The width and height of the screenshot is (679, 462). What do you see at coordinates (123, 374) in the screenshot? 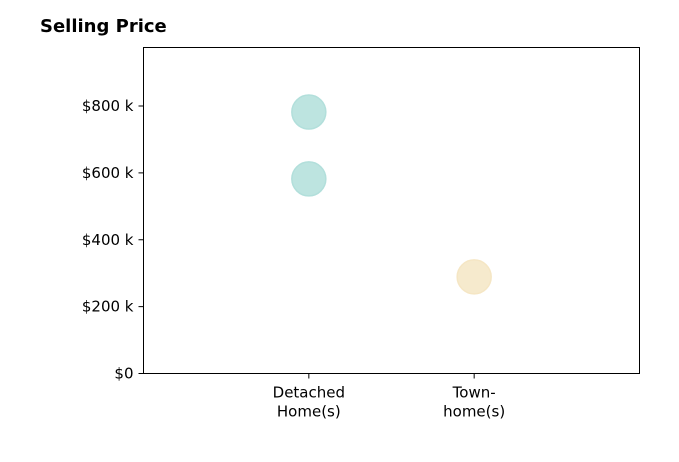
I see `y-tick-label: $0` at bounding box center [123, 374].